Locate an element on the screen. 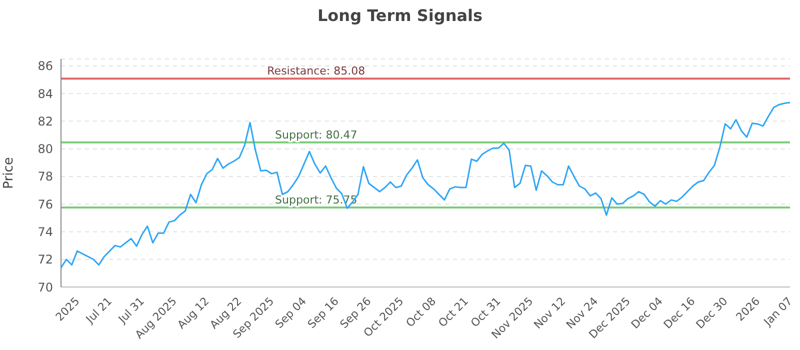 This screenshot has height=350, width=800. x-tick-label: Dec 30 is located at coordinates (712, 313).